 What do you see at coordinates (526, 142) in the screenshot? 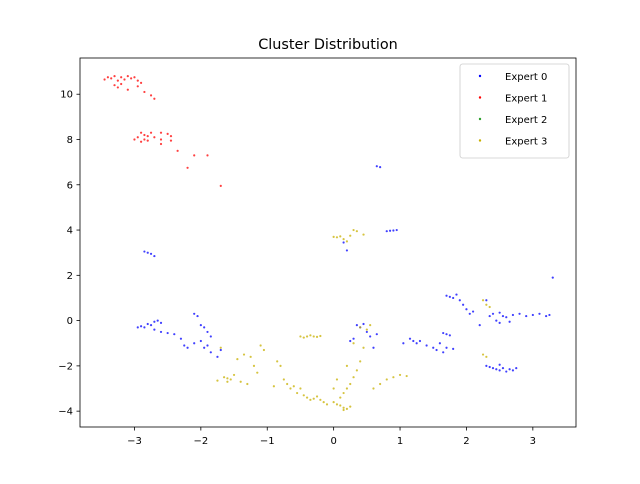
I see `legend-label: Expert 3` at bounding box center [526, 142].